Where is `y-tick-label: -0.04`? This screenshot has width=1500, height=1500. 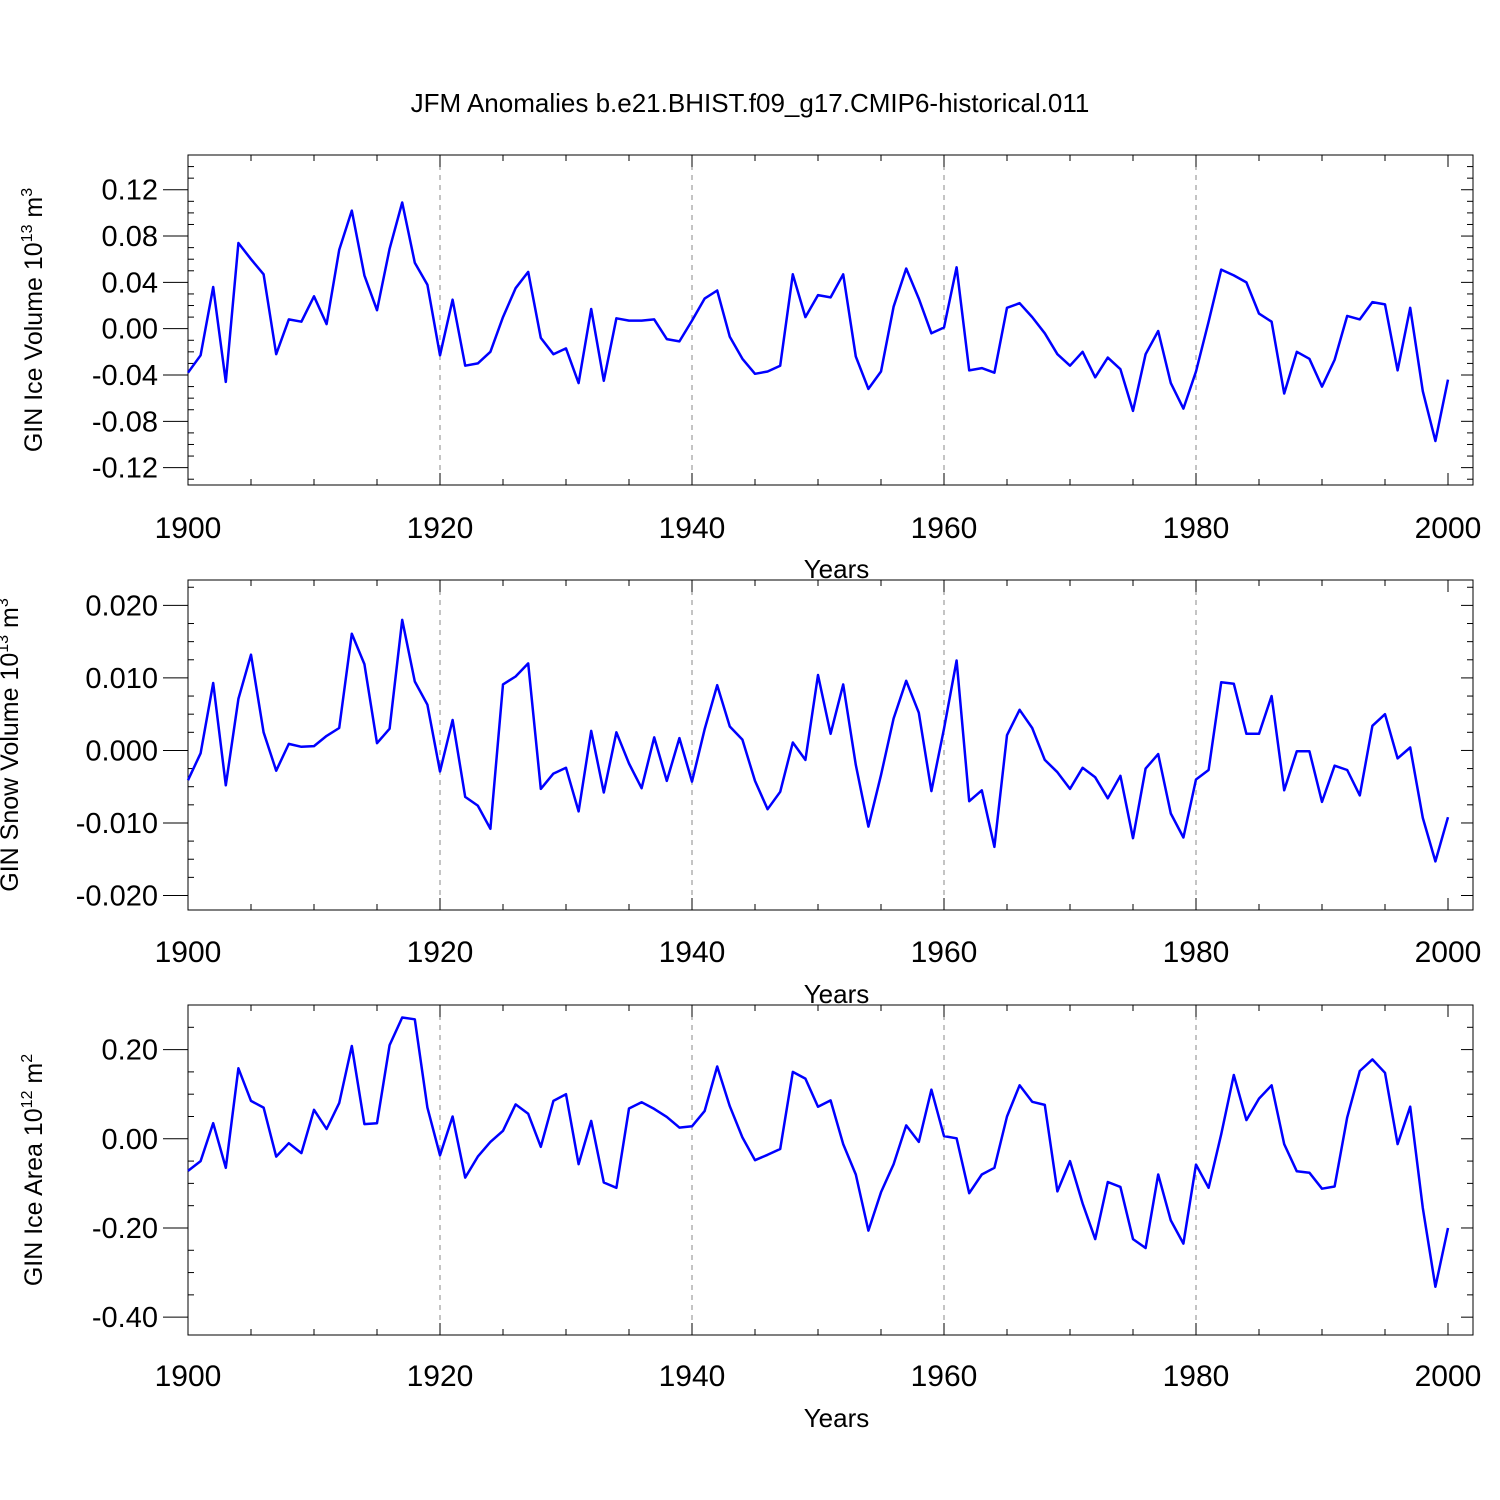 y-tick-label: -0.04 is located at coordinates (125, 376).